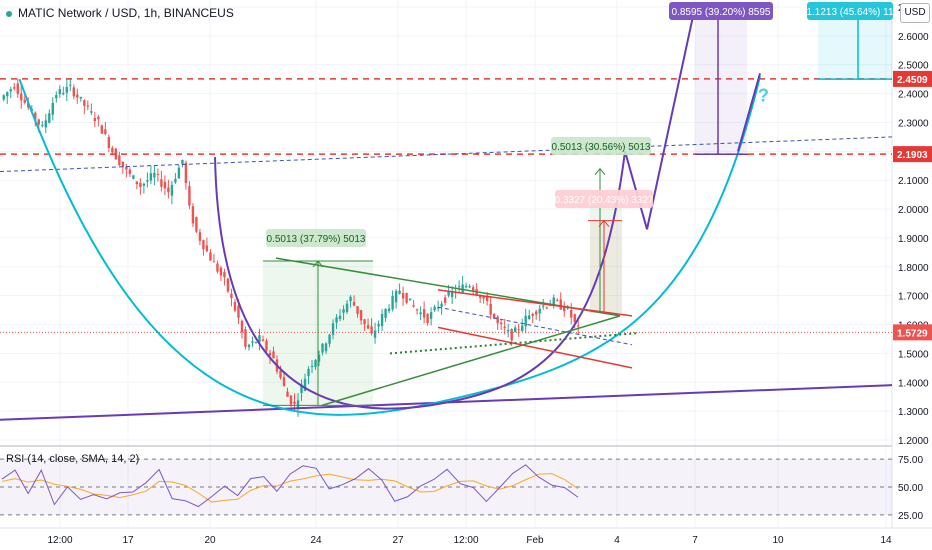 This screenshot has width=932, height=550. I want to click on annotation-question: ?, so click(763, 96).